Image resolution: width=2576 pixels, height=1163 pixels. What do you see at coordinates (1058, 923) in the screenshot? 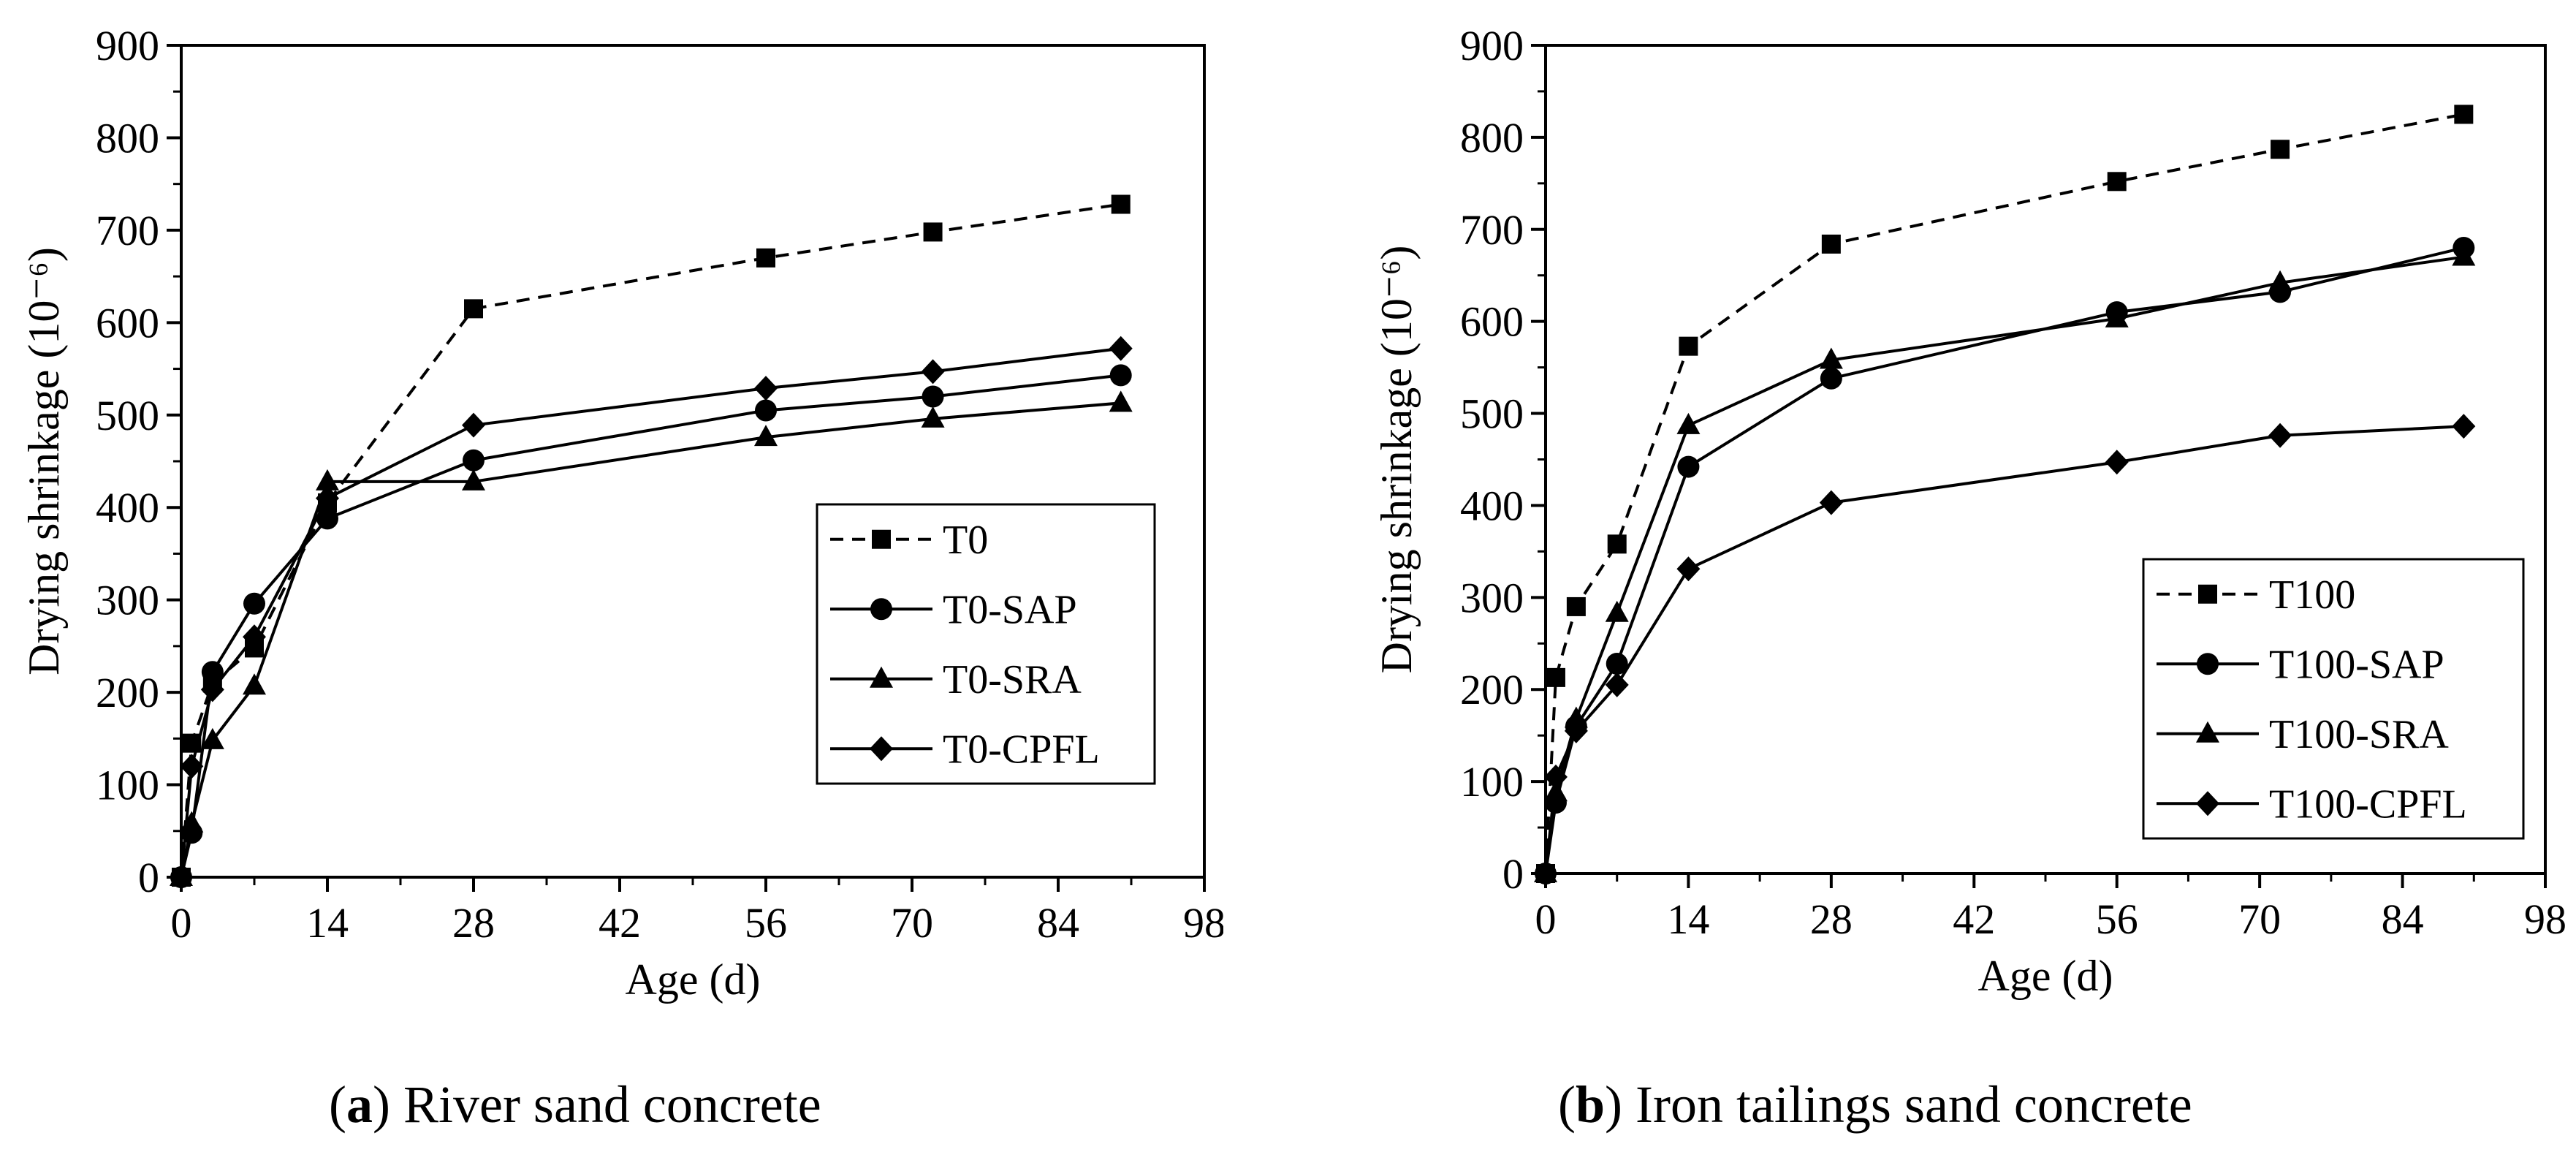
I see `chart-a-x-tick-label: 84` at bounding box center [1058, 923].